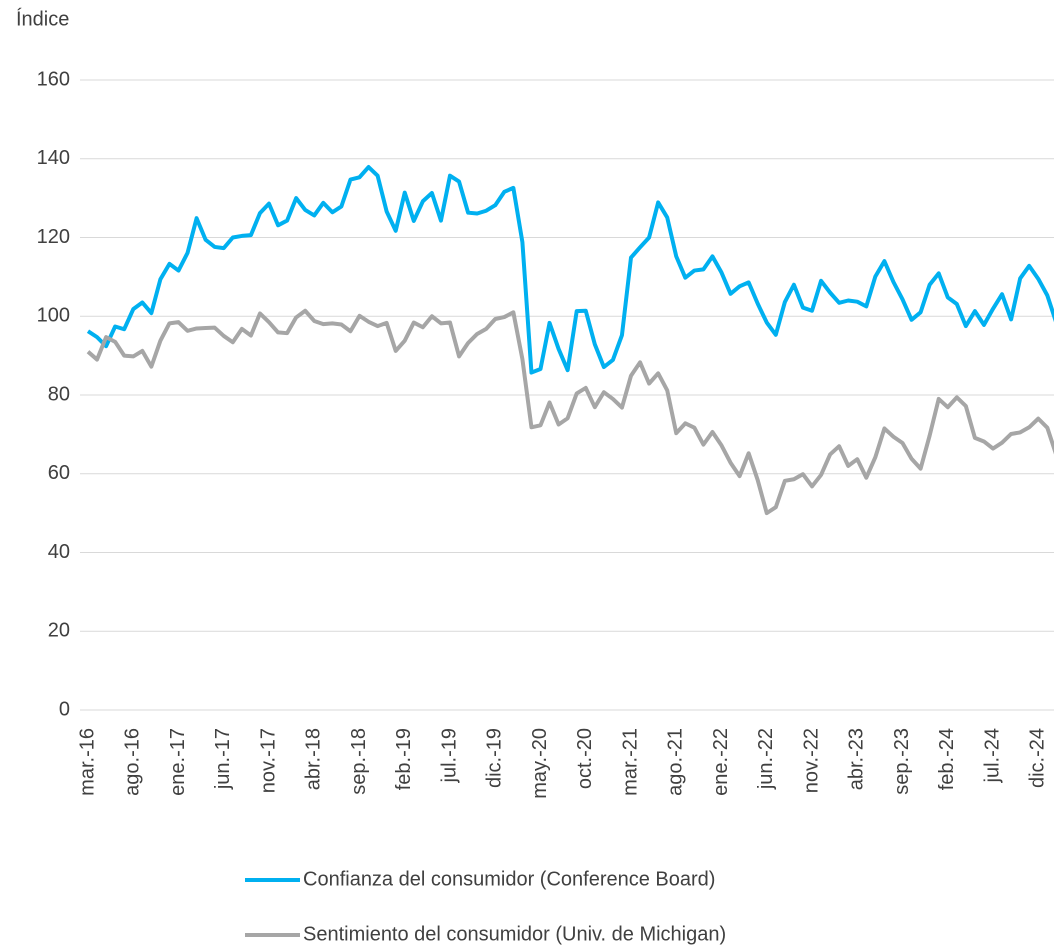  I want to click on x-tick-label: sep.-23, so click(902, 761).